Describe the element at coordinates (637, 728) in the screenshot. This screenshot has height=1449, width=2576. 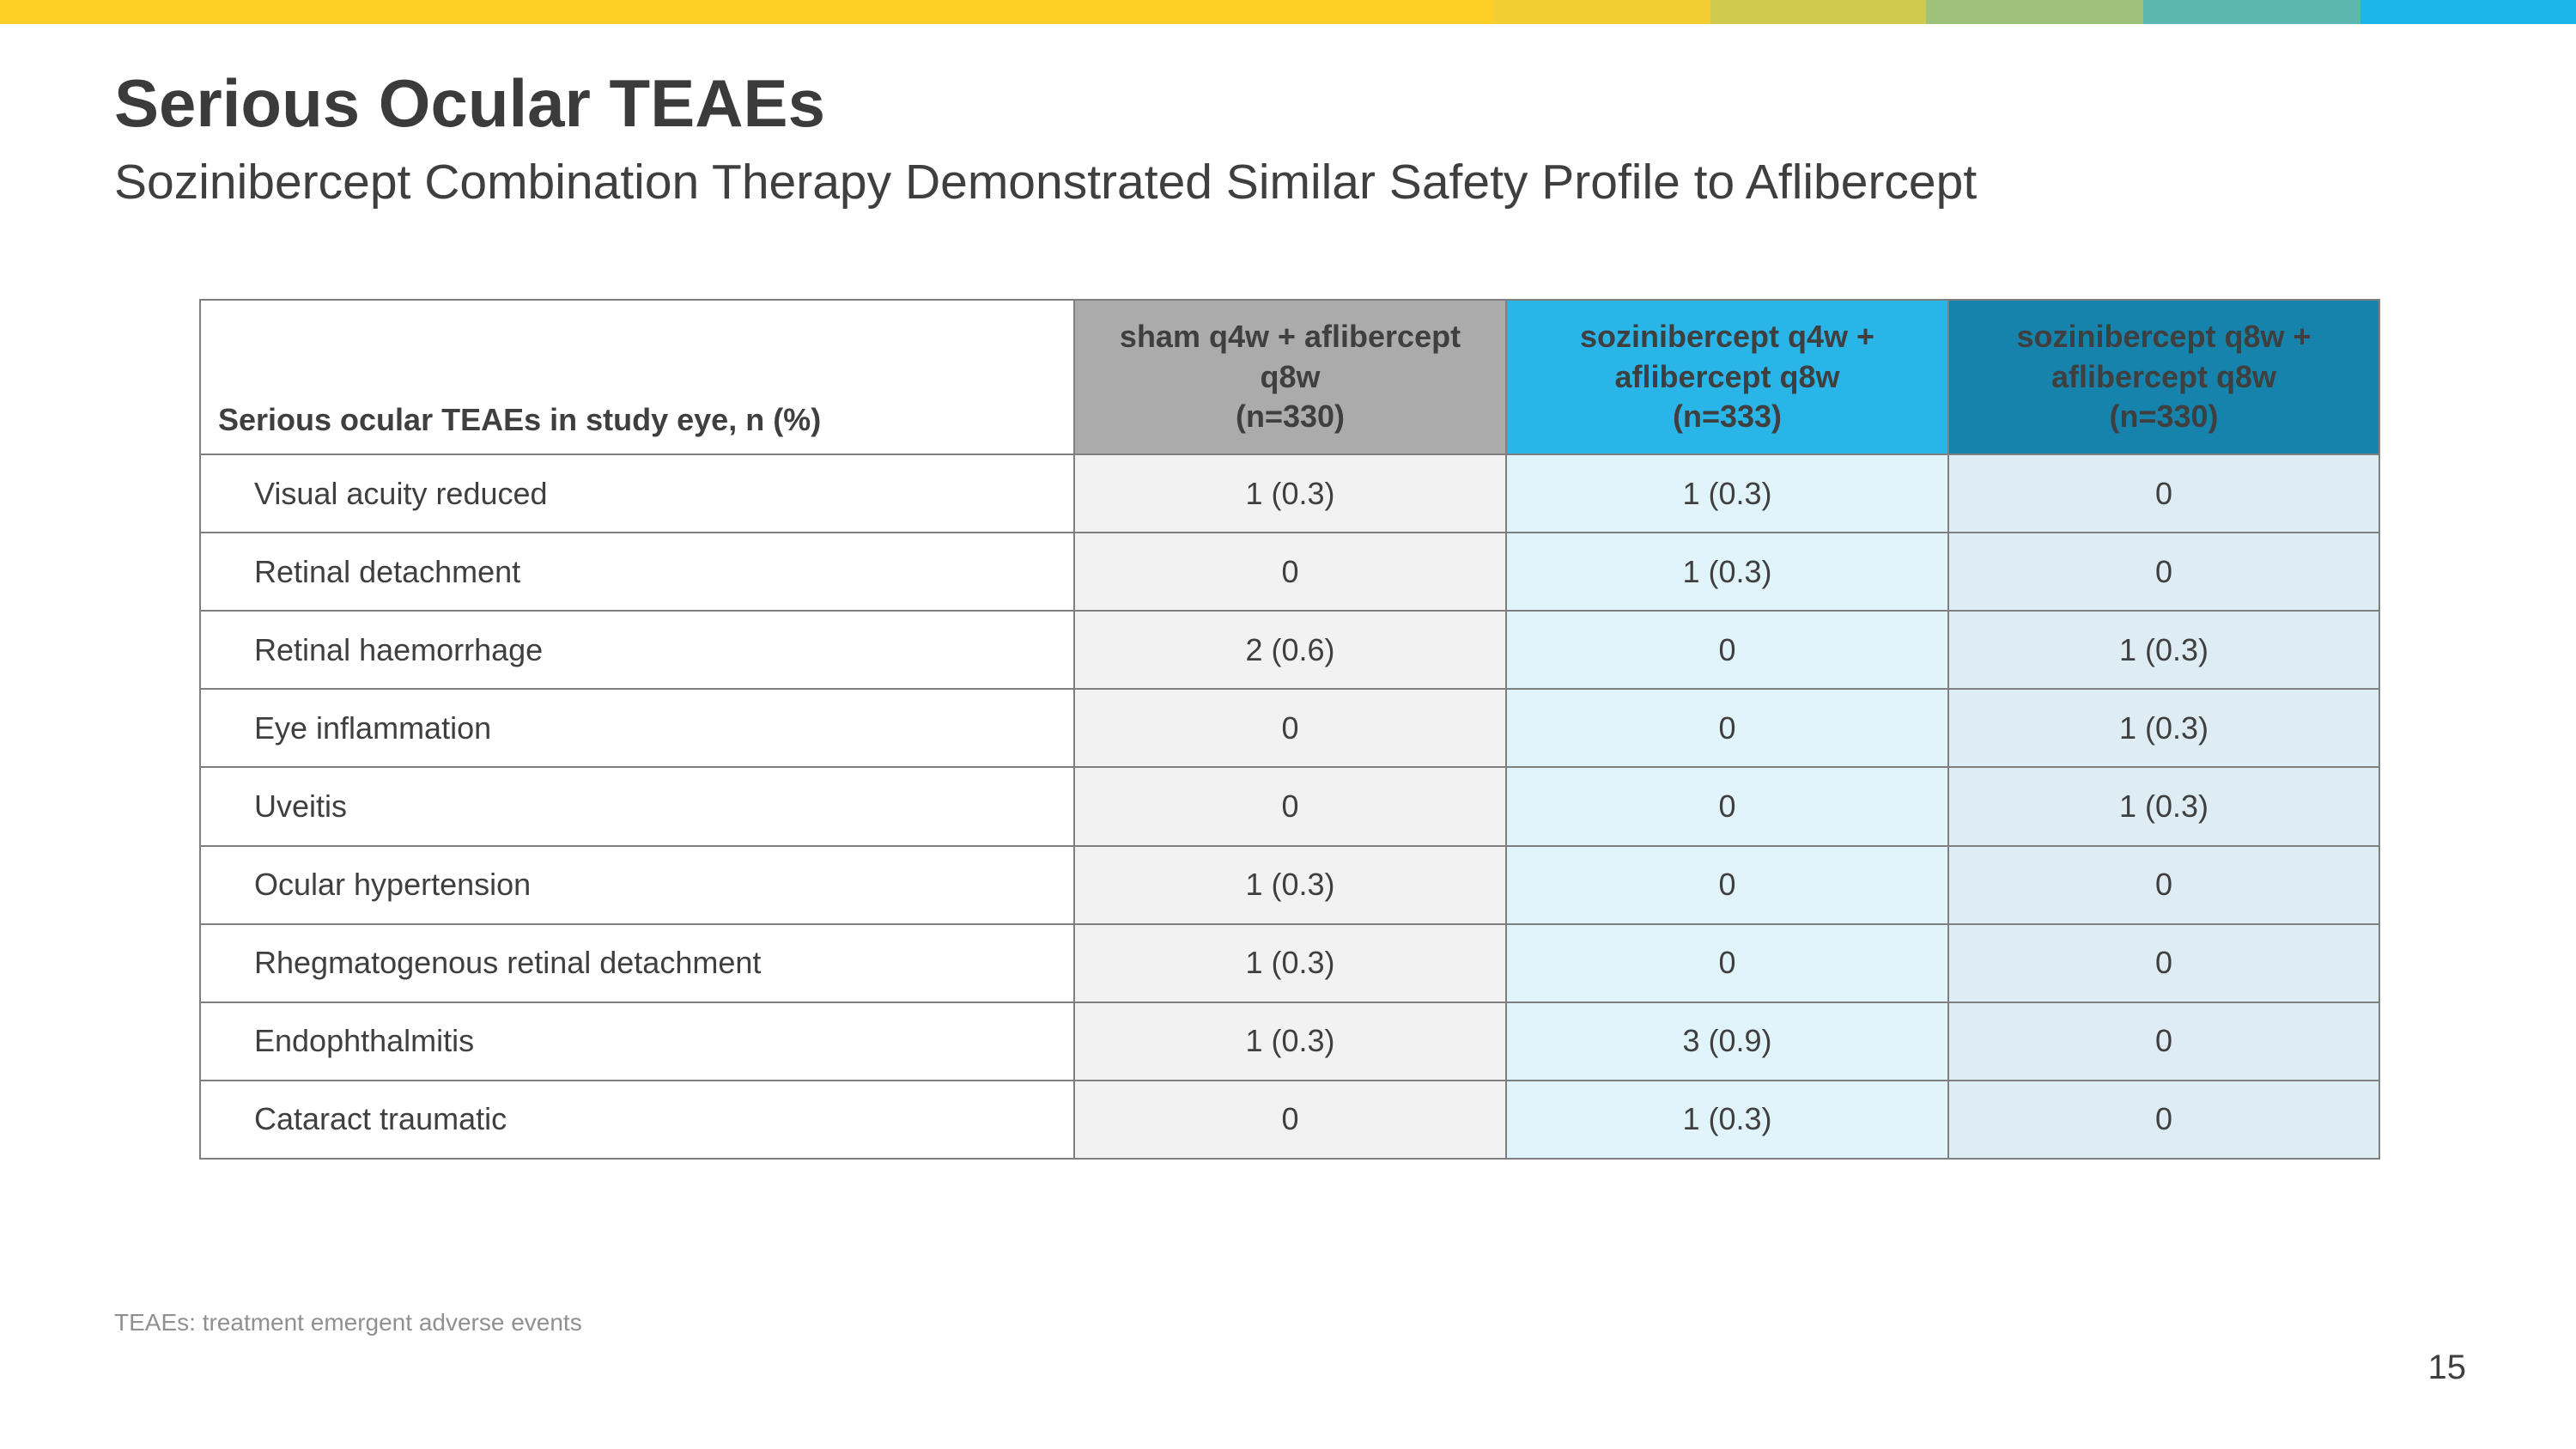
I see `row-label: Eye inflammation` at that location.